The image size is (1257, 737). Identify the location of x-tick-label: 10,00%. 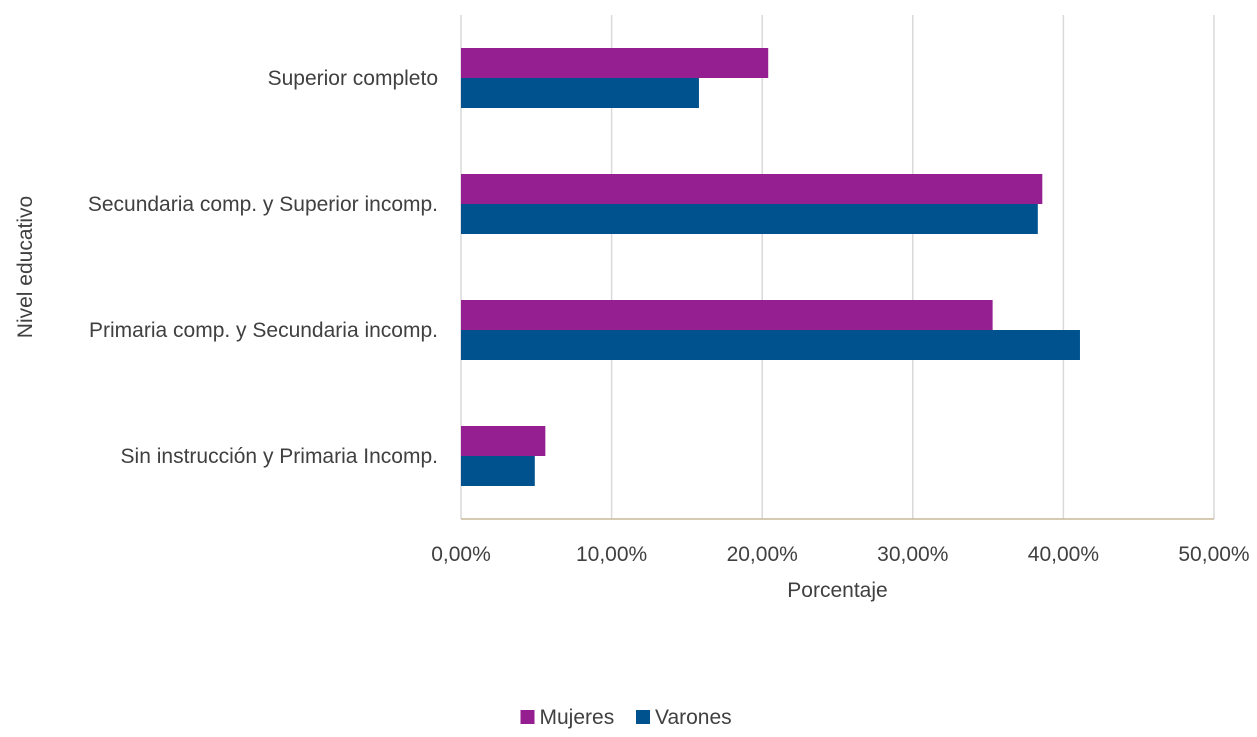
(611, 554).